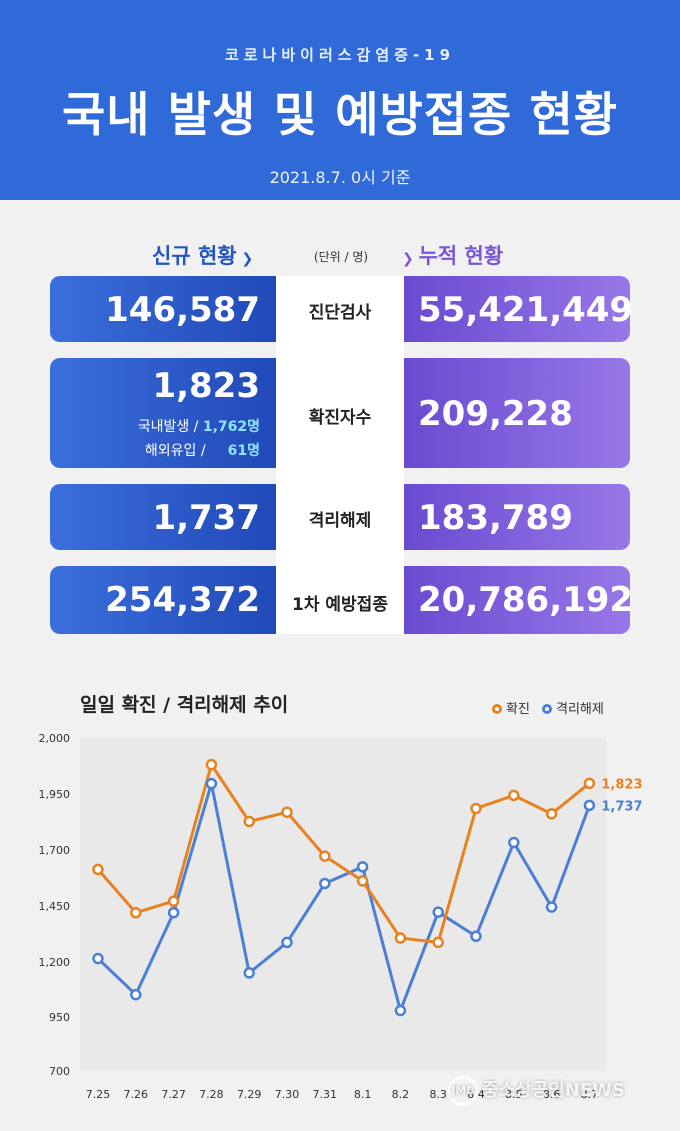 The image size is (680, 1131). Describe the element at coordinates (340, 605) in the screenshot. I see `row-label-vaccination: 1차 예방접종` at that location.